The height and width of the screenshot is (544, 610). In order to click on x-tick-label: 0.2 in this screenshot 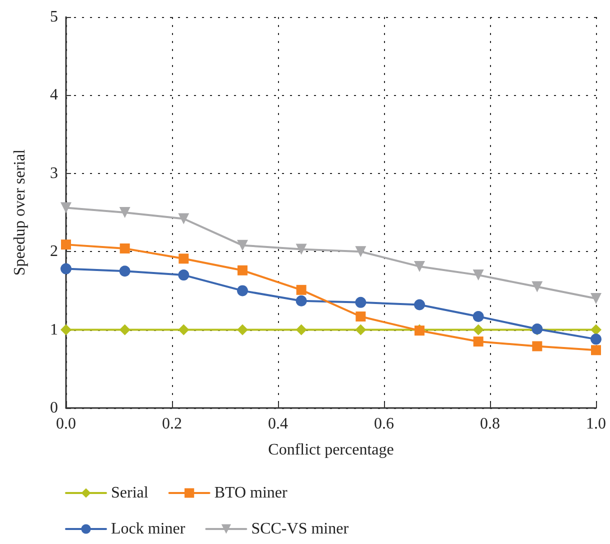, I will do `click(172, 424)`.